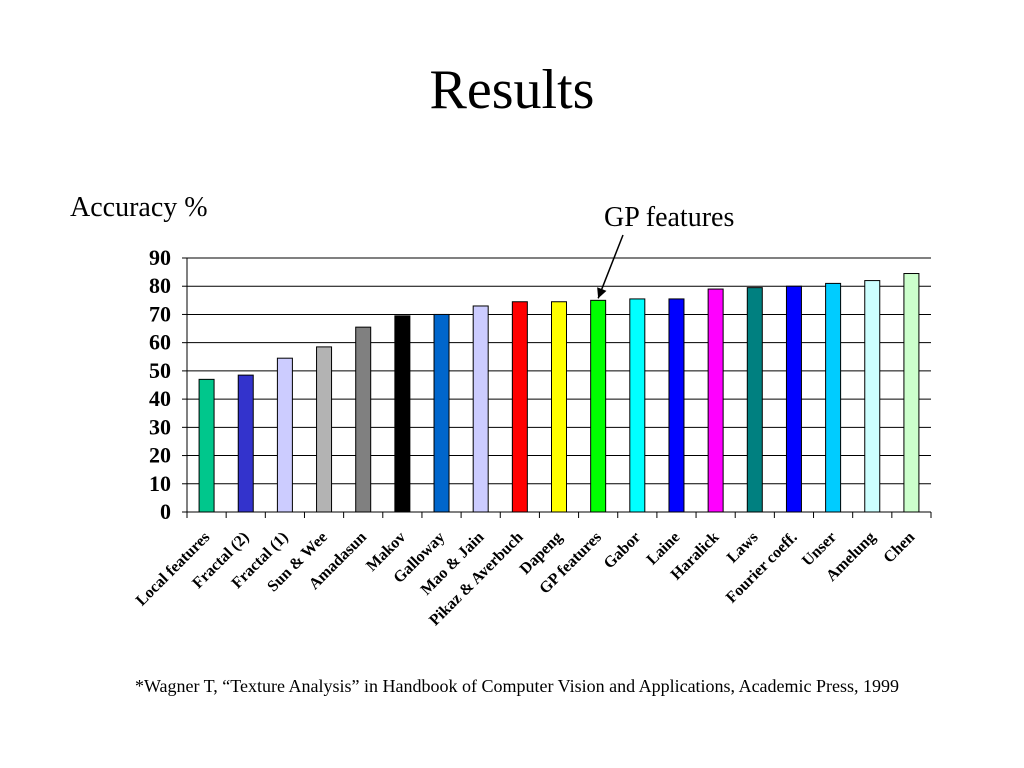  I want to click on y-tick-label: 90, so click(160, 257).